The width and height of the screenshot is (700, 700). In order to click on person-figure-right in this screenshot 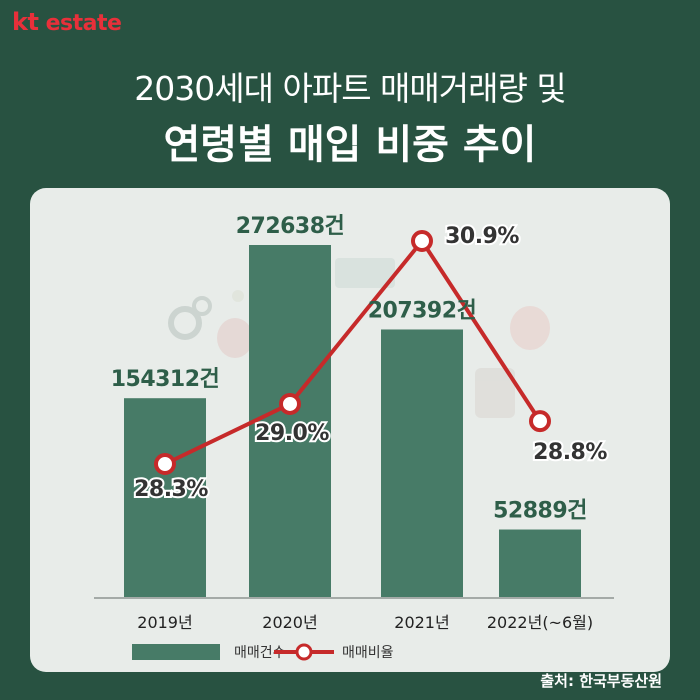, I will do `click(530, 328)`.